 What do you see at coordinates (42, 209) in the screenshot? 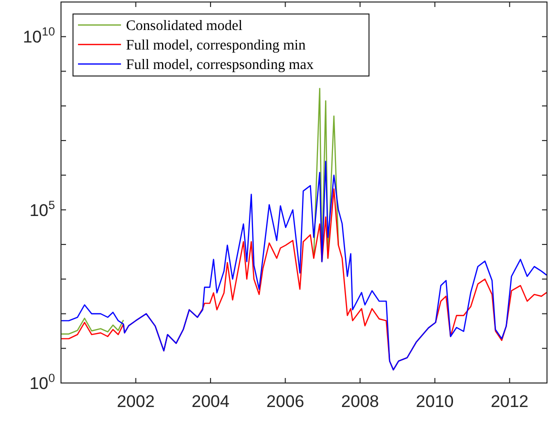
I see `y-tick-label: 10$^{5}$` at bounding box center [42, 209].